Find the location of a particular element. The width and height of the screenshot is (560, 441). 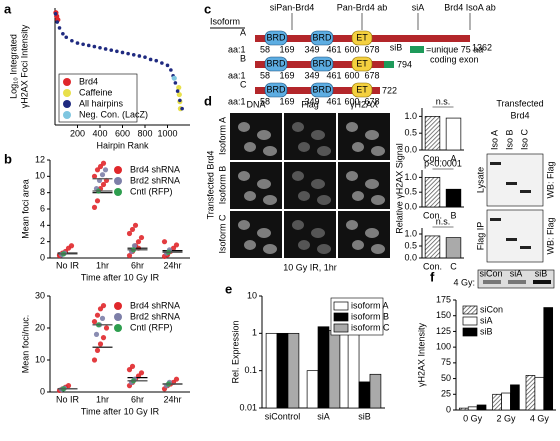

legend-label: All hairpins is located at coordinates (101, 103).